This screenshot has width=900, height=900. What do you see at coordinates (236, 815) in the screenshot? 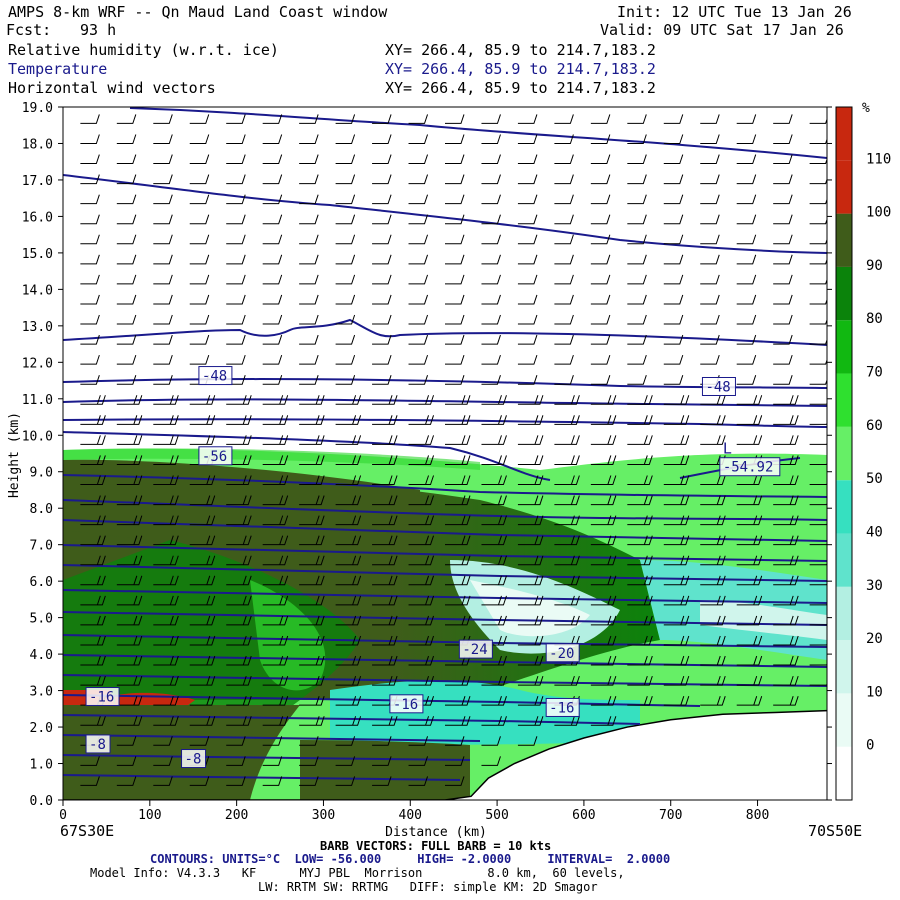
I see `x-tick-label: 200` at bounding box center [236, 815].